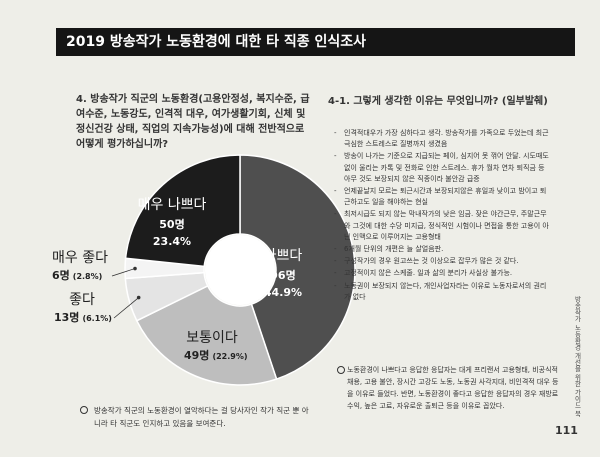 This screenshot has width=600, height=457. I want to click on percent-label: 44.9%, so click(283, 292).